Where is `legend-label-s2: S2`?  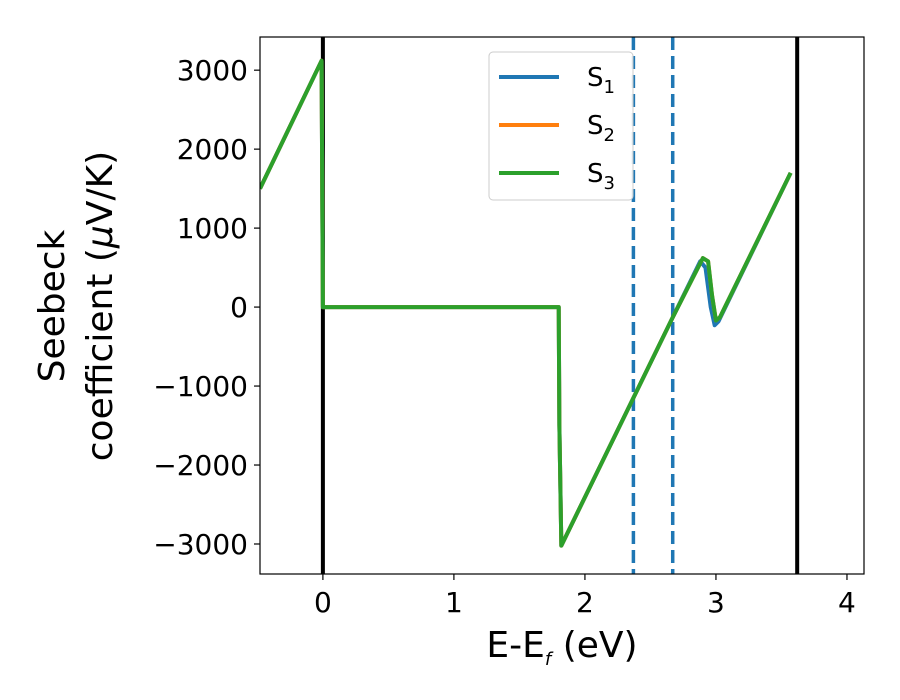
legend-label-s2: S2 is located at coordinates (601, 128).